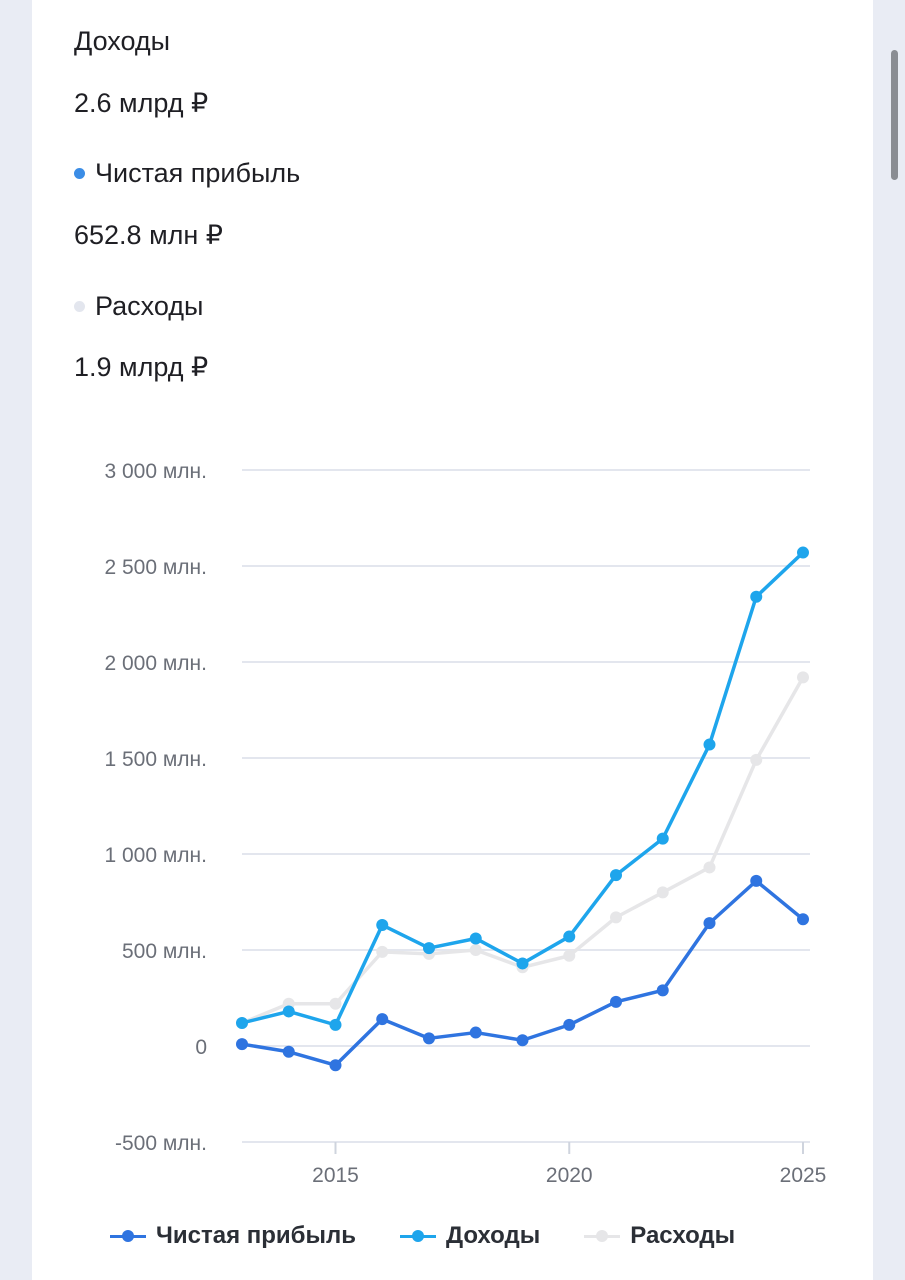  What do you see at coordinates (161, 1143) in the screenshot?
I see `y-tick-label: -500 млн.` at bounding box center [161, 1143].